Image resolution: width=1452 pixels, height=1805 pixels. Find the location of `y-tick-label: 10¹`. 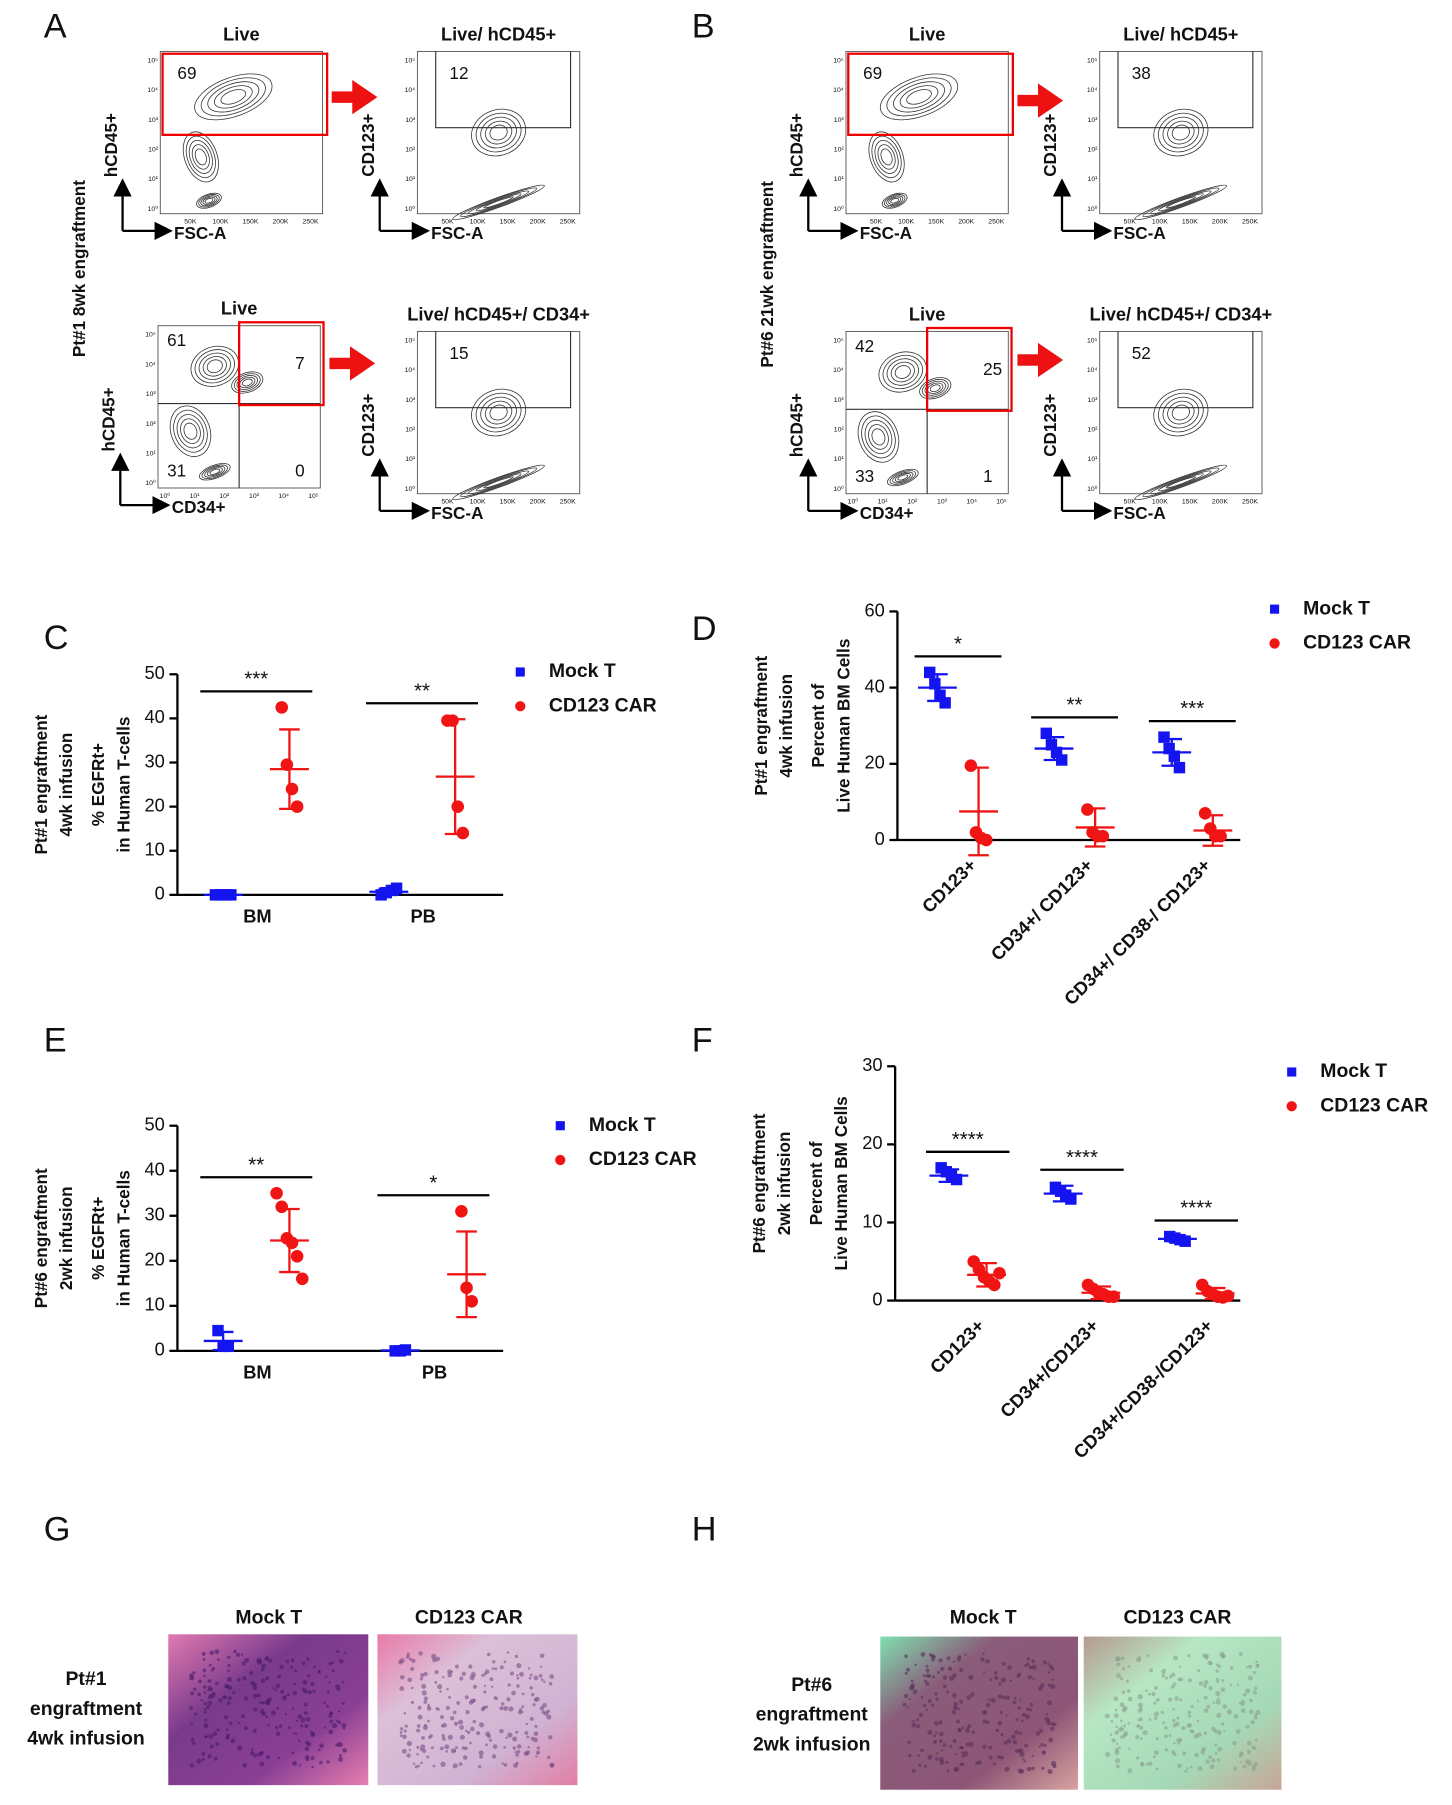

y-tick-label: 10¹ is located at coordinates (839, 459).